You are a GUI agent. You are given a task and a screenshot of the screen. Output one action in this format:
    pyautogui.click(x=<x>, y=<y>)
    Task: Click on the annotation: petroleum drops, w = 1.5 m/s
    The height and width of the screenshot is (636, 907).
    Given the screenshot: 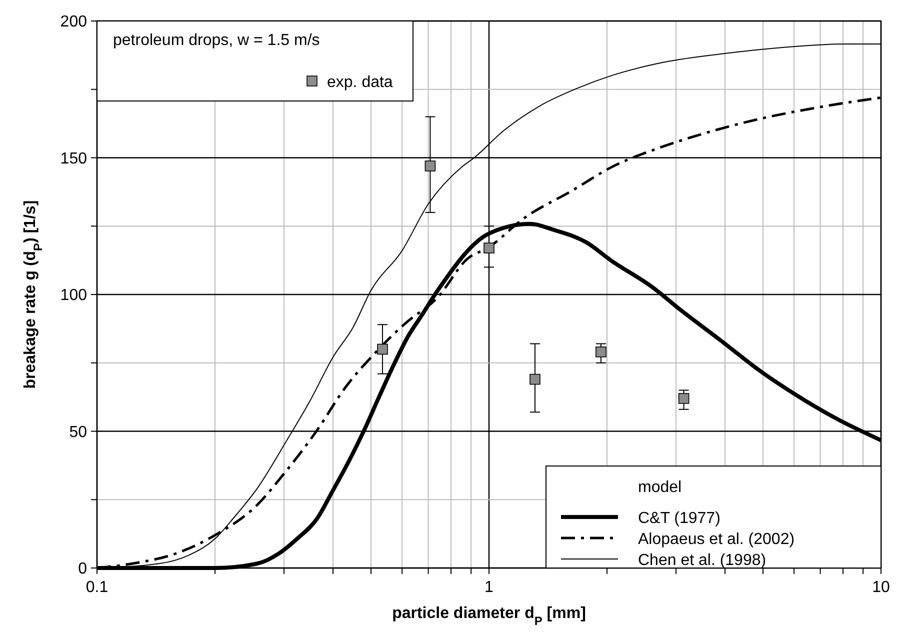 What is the action you would take?
    pyautogui.click(x=216, y=40)
    